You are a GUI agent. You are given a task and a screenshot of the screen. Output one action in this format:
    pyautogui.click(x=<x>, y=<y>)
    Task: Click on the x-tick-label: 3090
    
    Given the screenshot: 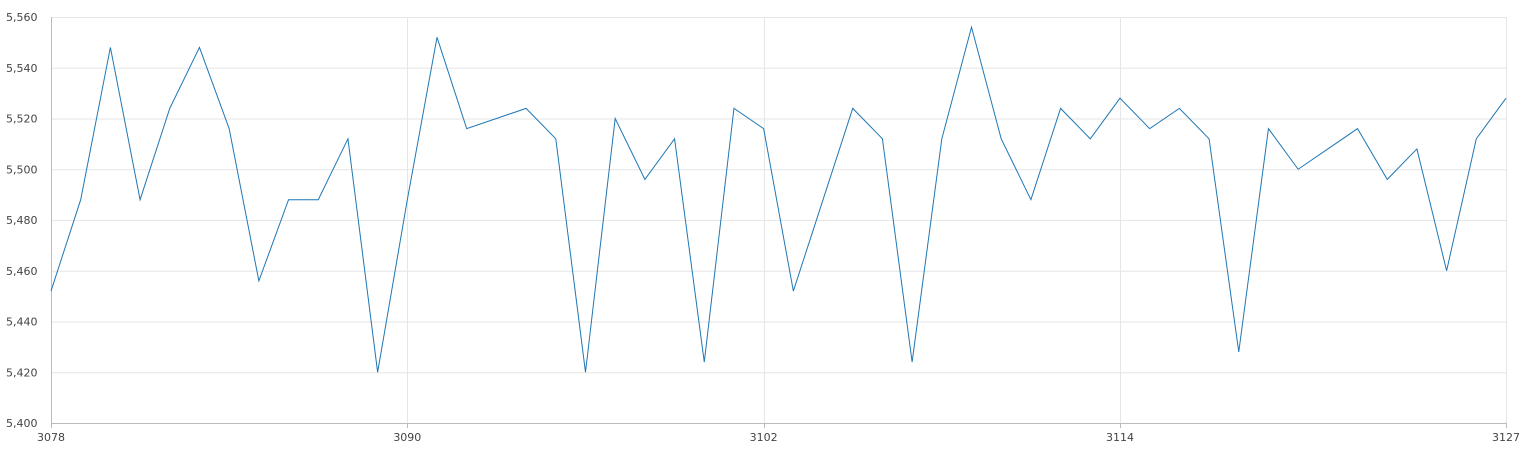 What is the action you would take?
    pyautogui.click(x=407, y=437)
    